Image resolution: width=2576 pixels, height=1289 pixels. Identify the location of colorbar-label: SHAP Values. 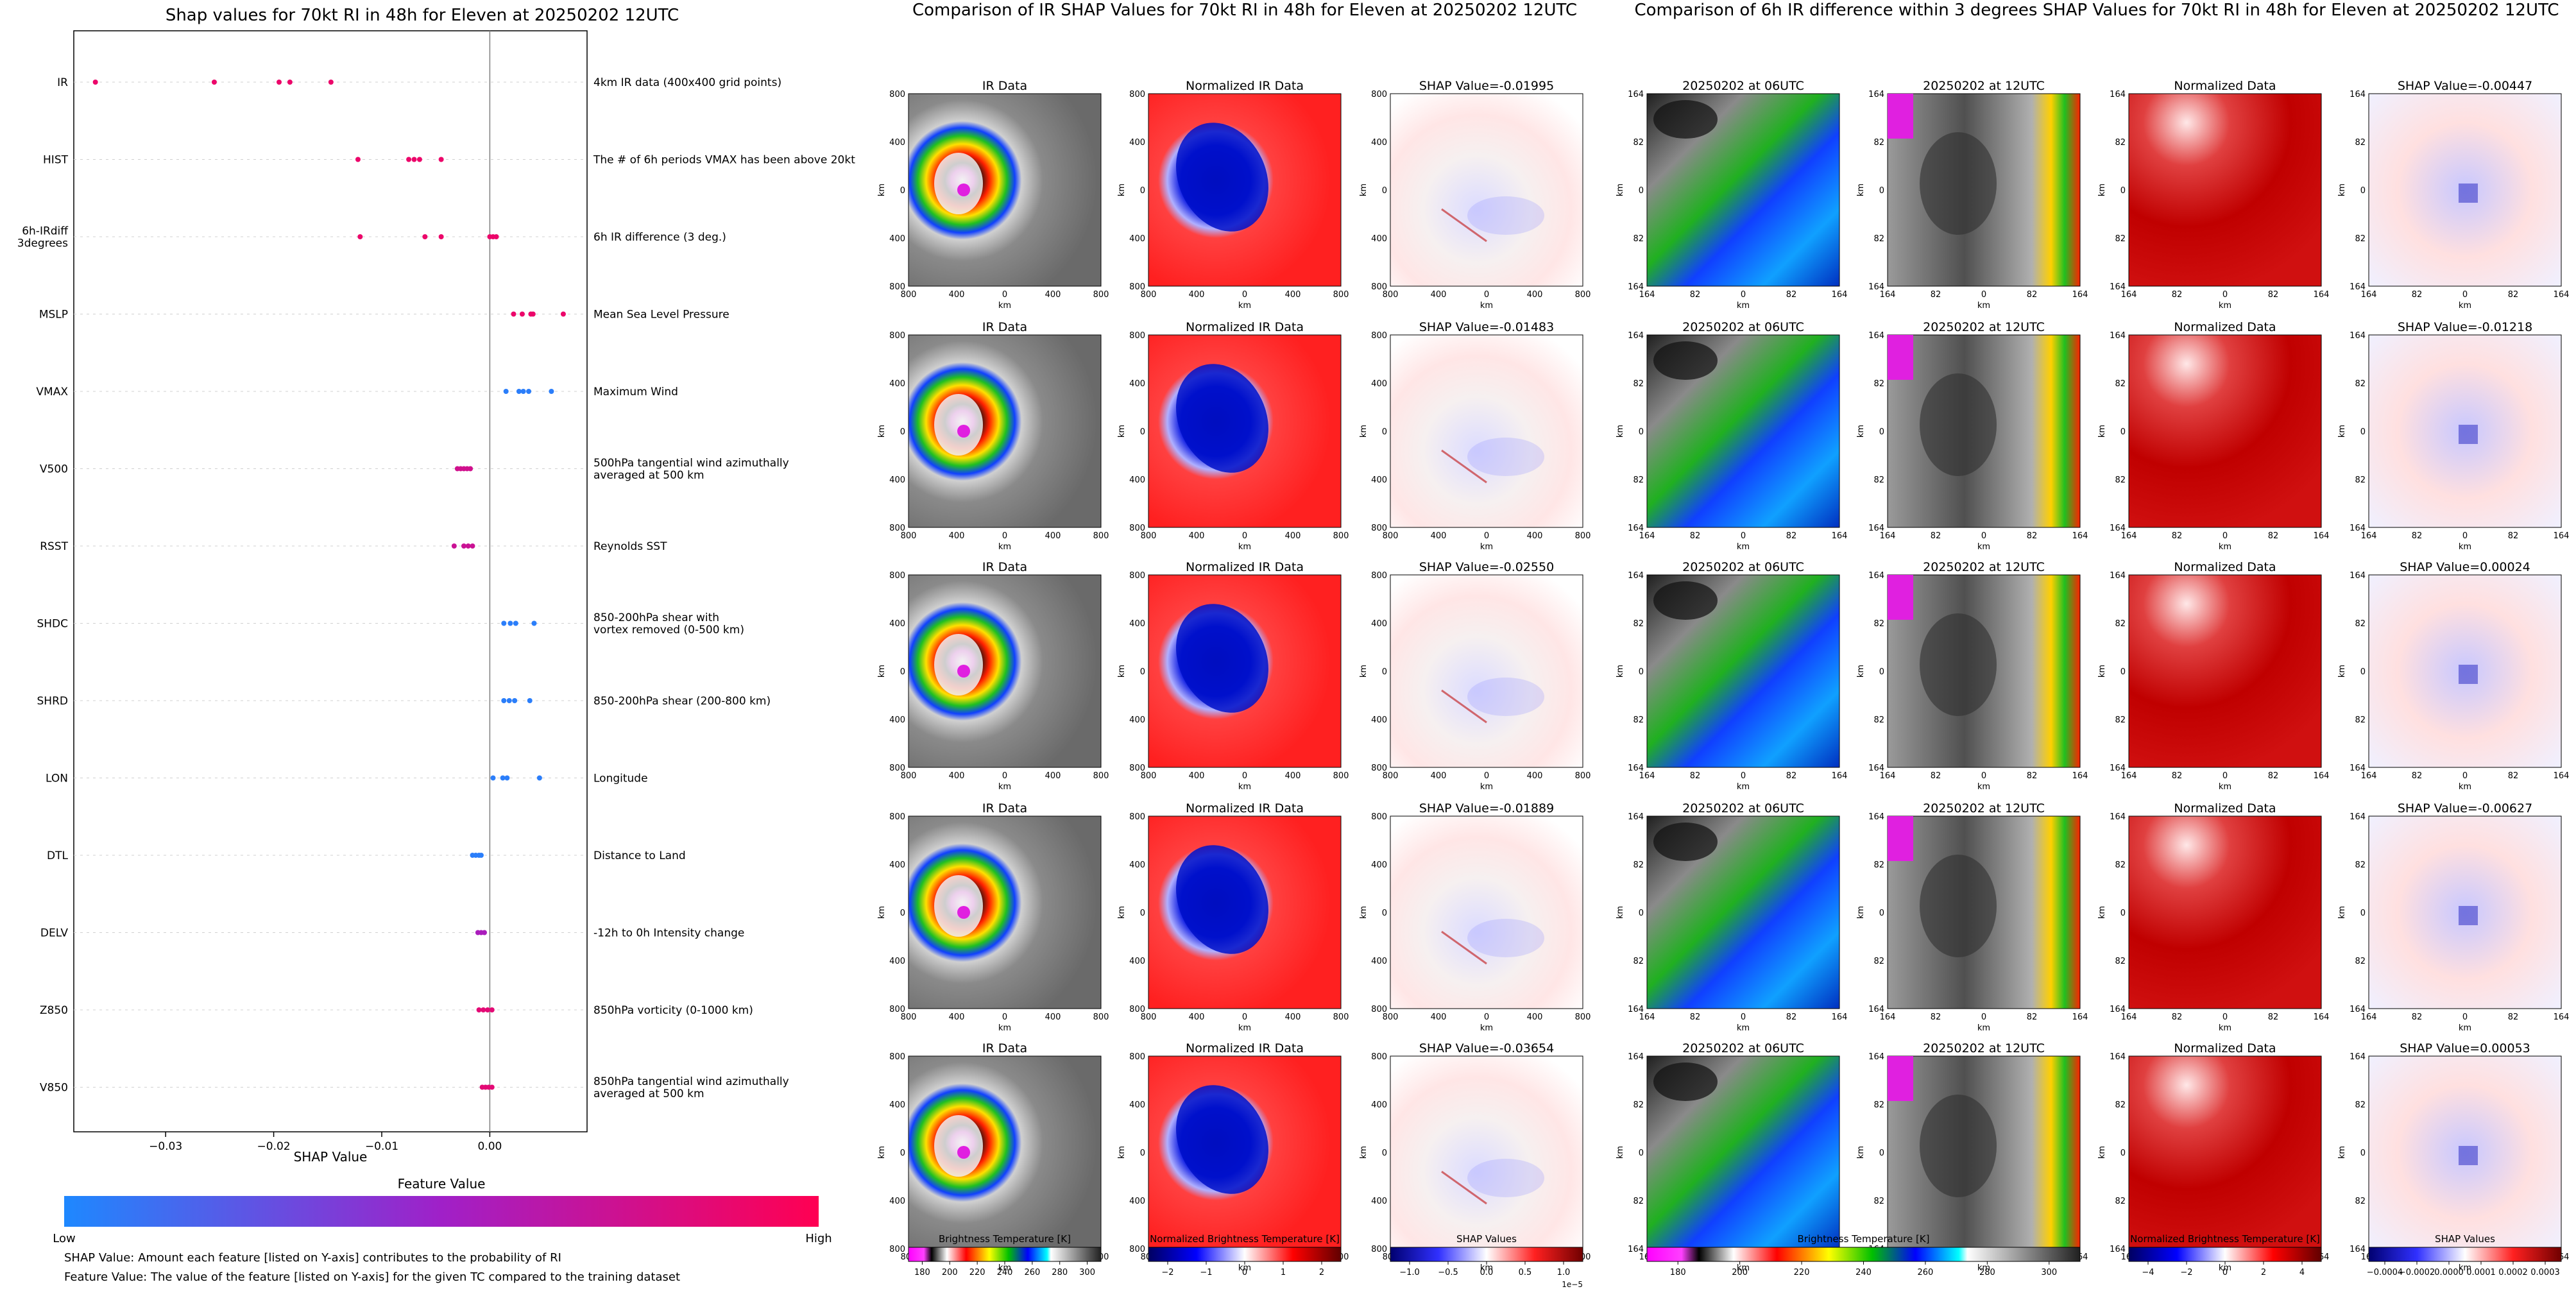
(2465, 1239).